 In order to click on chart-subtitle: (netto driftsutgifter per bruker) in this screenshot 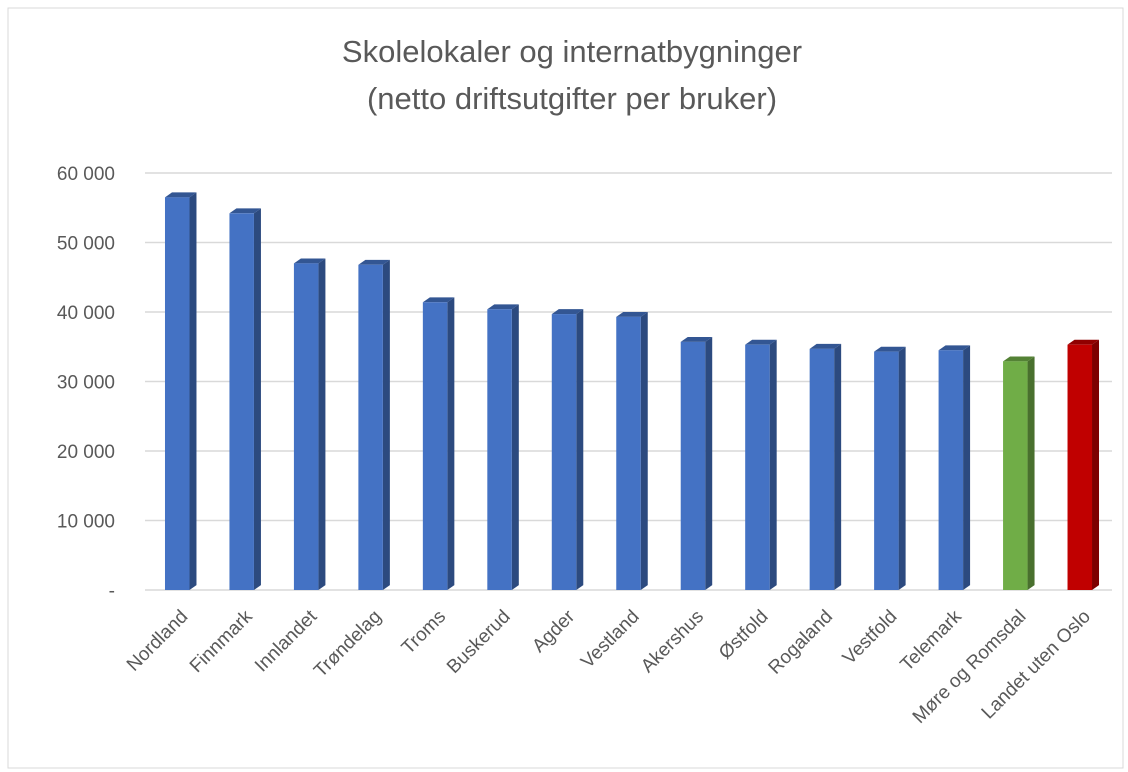, I will do `click(572, 98)`.